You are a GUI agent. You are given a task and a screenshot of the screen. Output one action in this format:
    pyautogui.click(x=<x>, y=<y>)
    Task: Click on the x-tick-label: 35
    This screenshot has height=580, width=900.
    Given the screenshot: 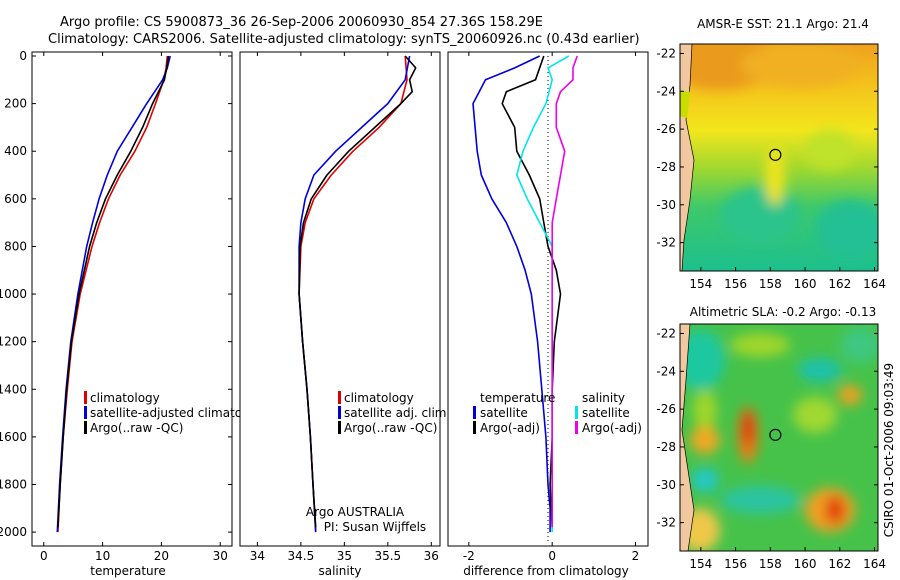 What is the action you would take?
    pyautogui.click(x=344, y=556)
    